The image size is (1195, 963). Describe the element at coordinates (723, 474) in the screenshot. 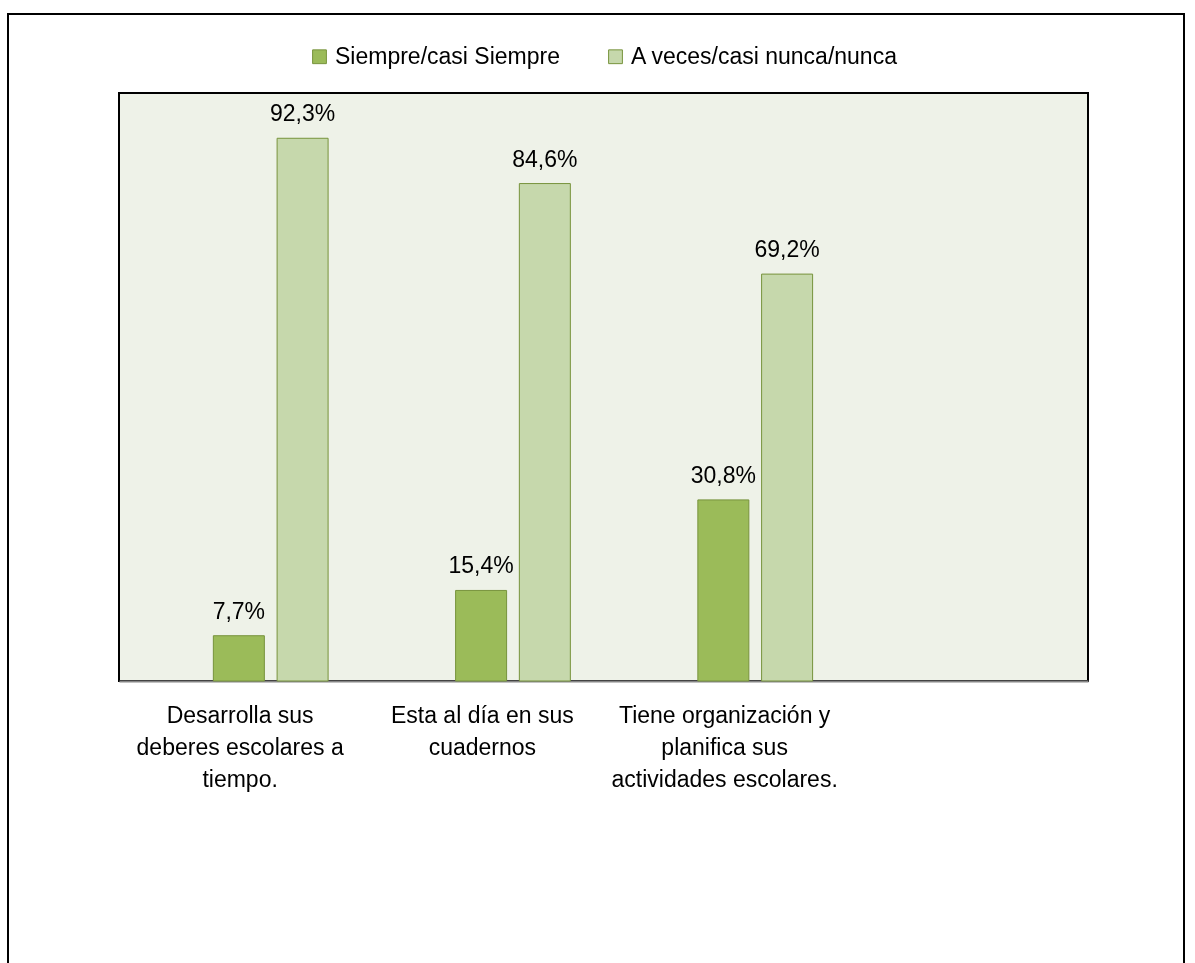

I see `data-label: 30,8%` at that location.